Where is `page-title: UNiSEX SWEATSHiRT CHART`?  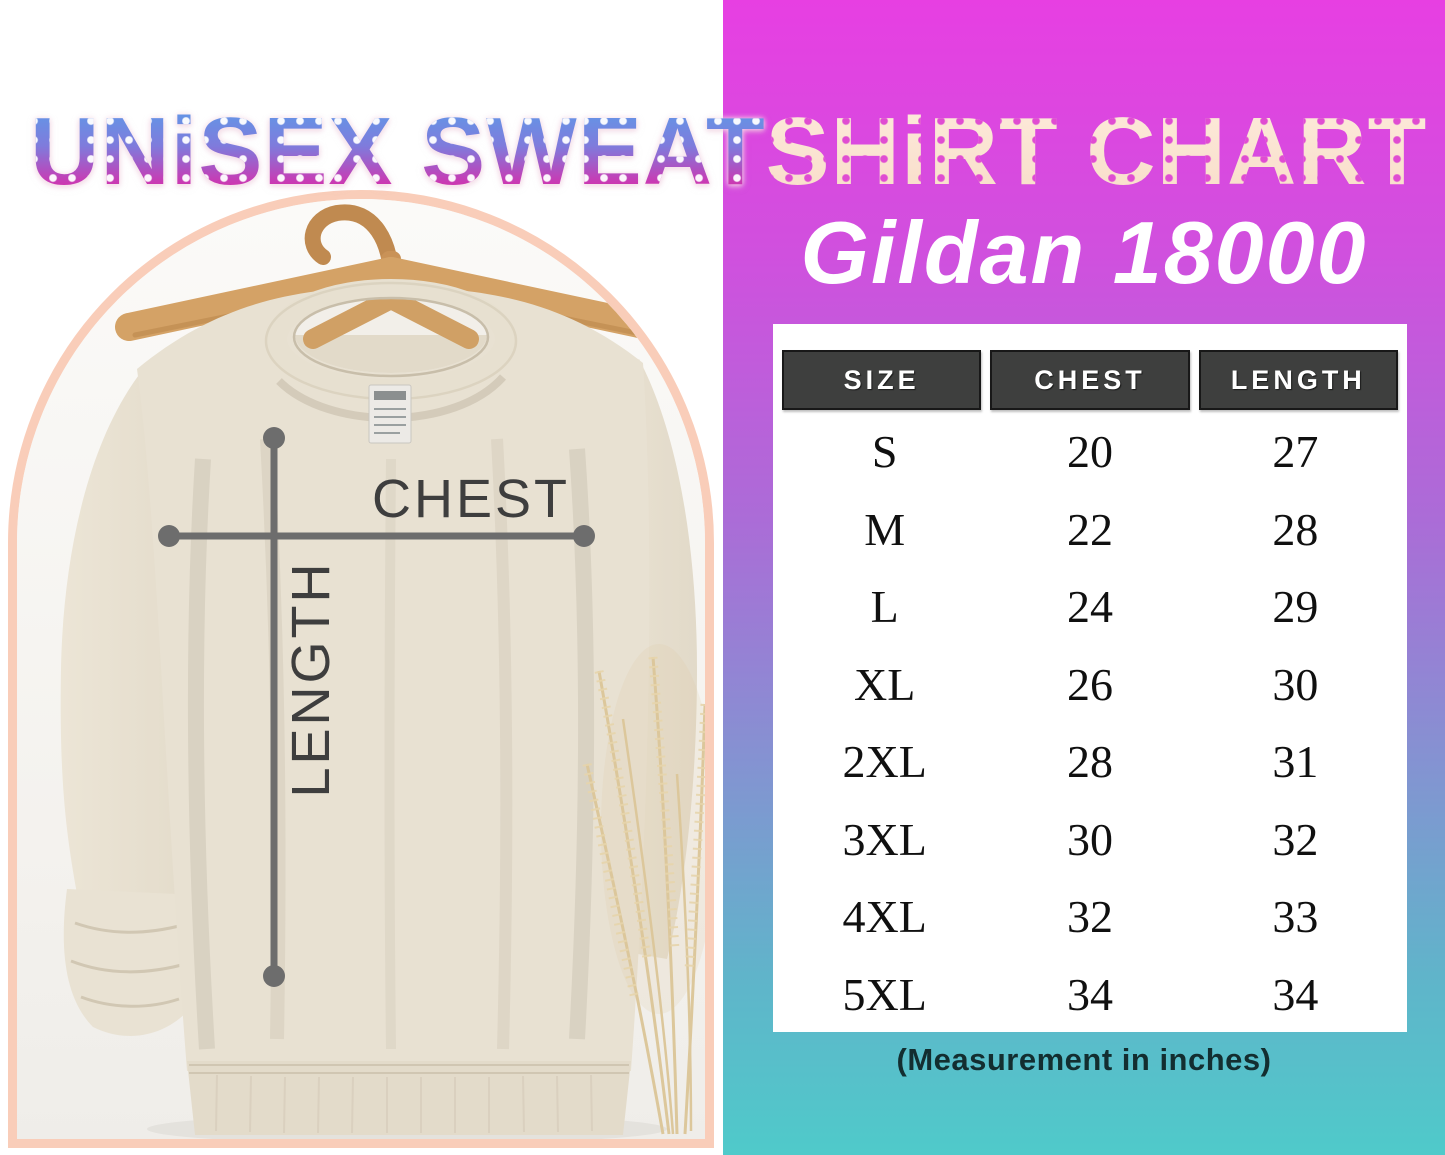 page-title: UNiSEX SWEATSHiRT CHART is located at coordinates (729, 152).